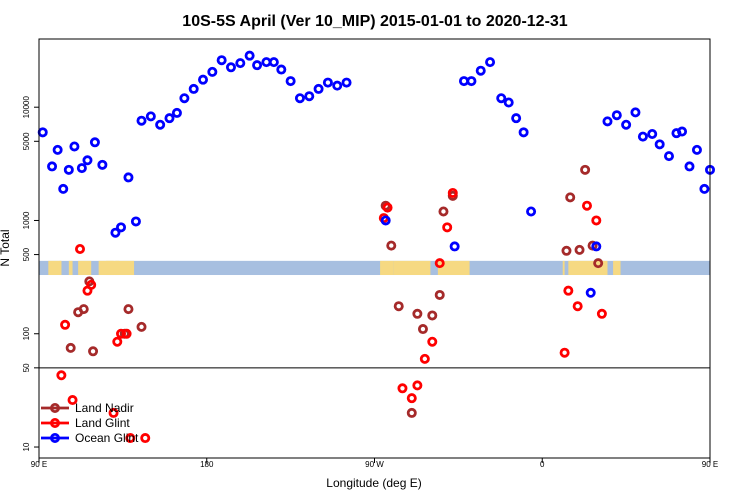 This screenshot has width=750, height=500. Describe the element at coordinates (30, 273) in the screenshot. I see `y-axis: 10 50 100 500 1000 5000 10000` at that location.